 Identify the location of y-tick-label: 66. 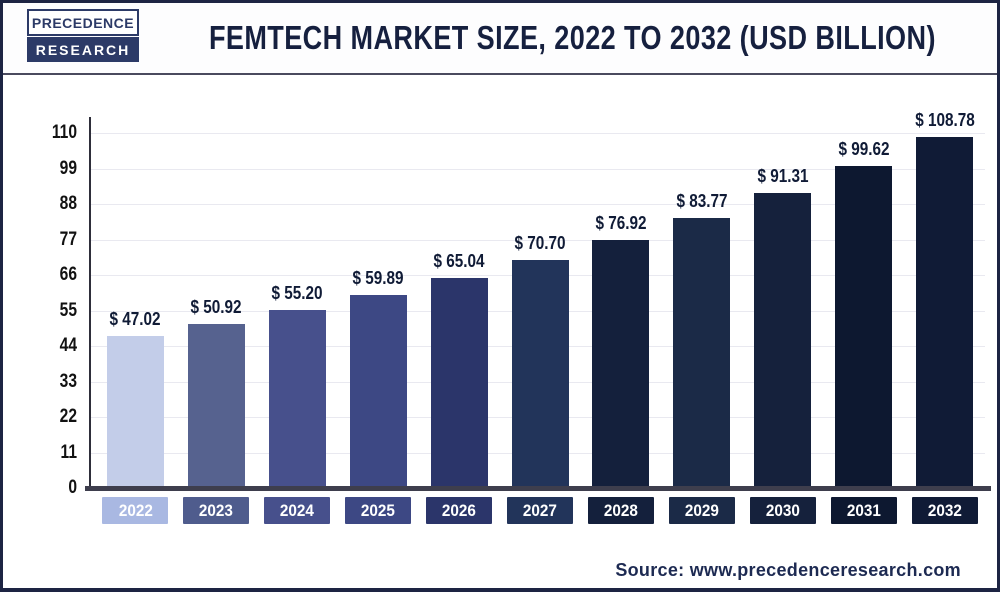
(68, 274).